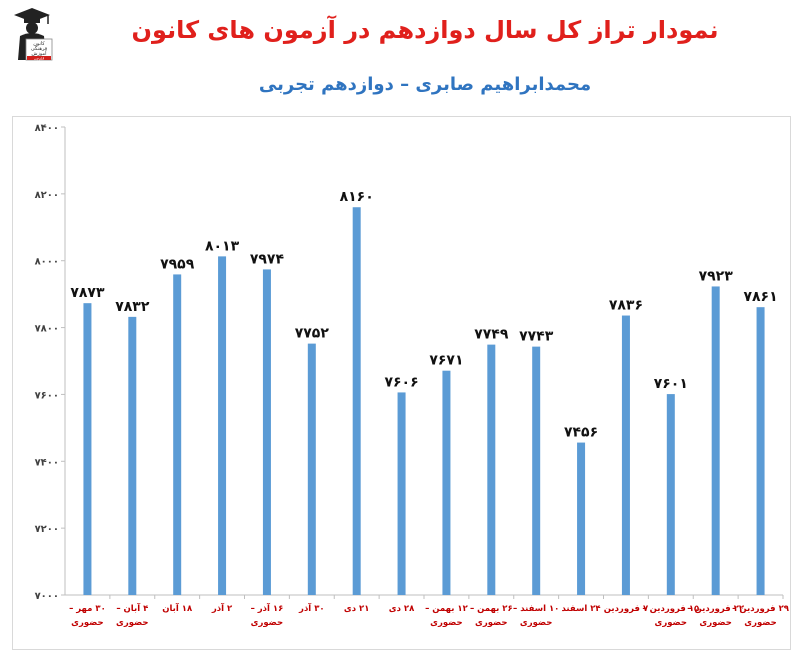 The height and width of the screenshot is (662, 800). What do you see at coordinates (132, 608) in the screenshot?
I see `x-tick-label: ۴ آبان –` at bounding box center [132, 608].